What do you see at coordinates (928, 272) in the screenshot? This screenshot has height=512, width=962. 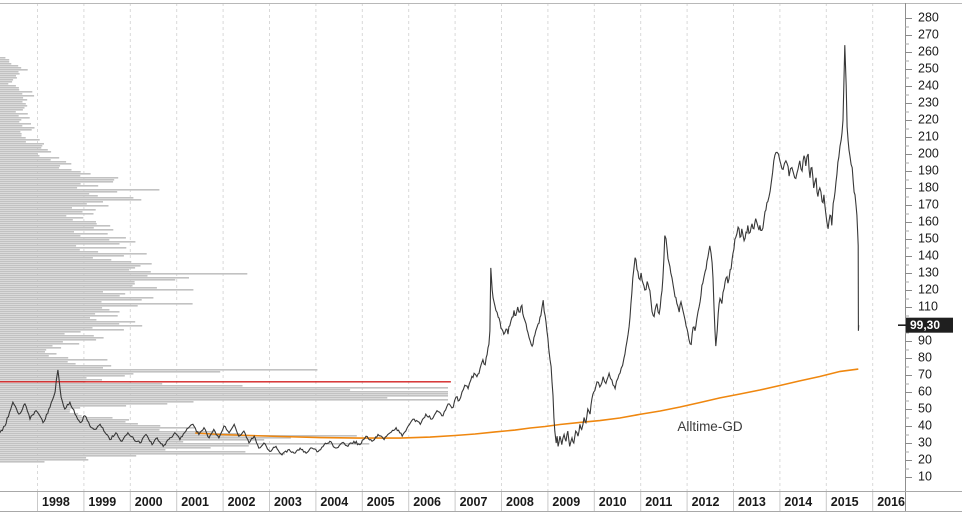 I see `y-axis-label: 130` at bounding box center [928, 272].